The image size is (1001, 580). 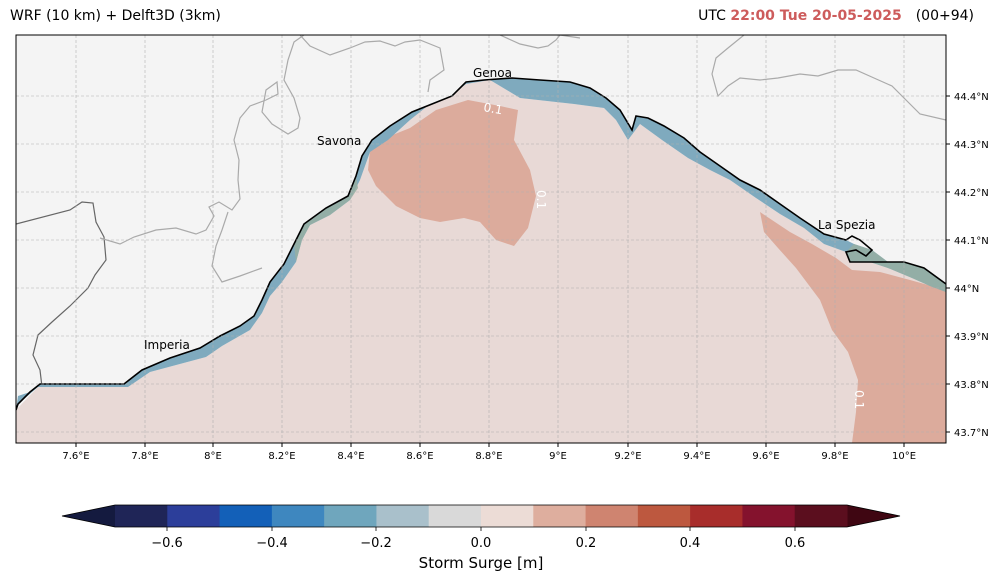 I want to click on colorbar-tick-label: −0.2, so click(x=376, y=543).